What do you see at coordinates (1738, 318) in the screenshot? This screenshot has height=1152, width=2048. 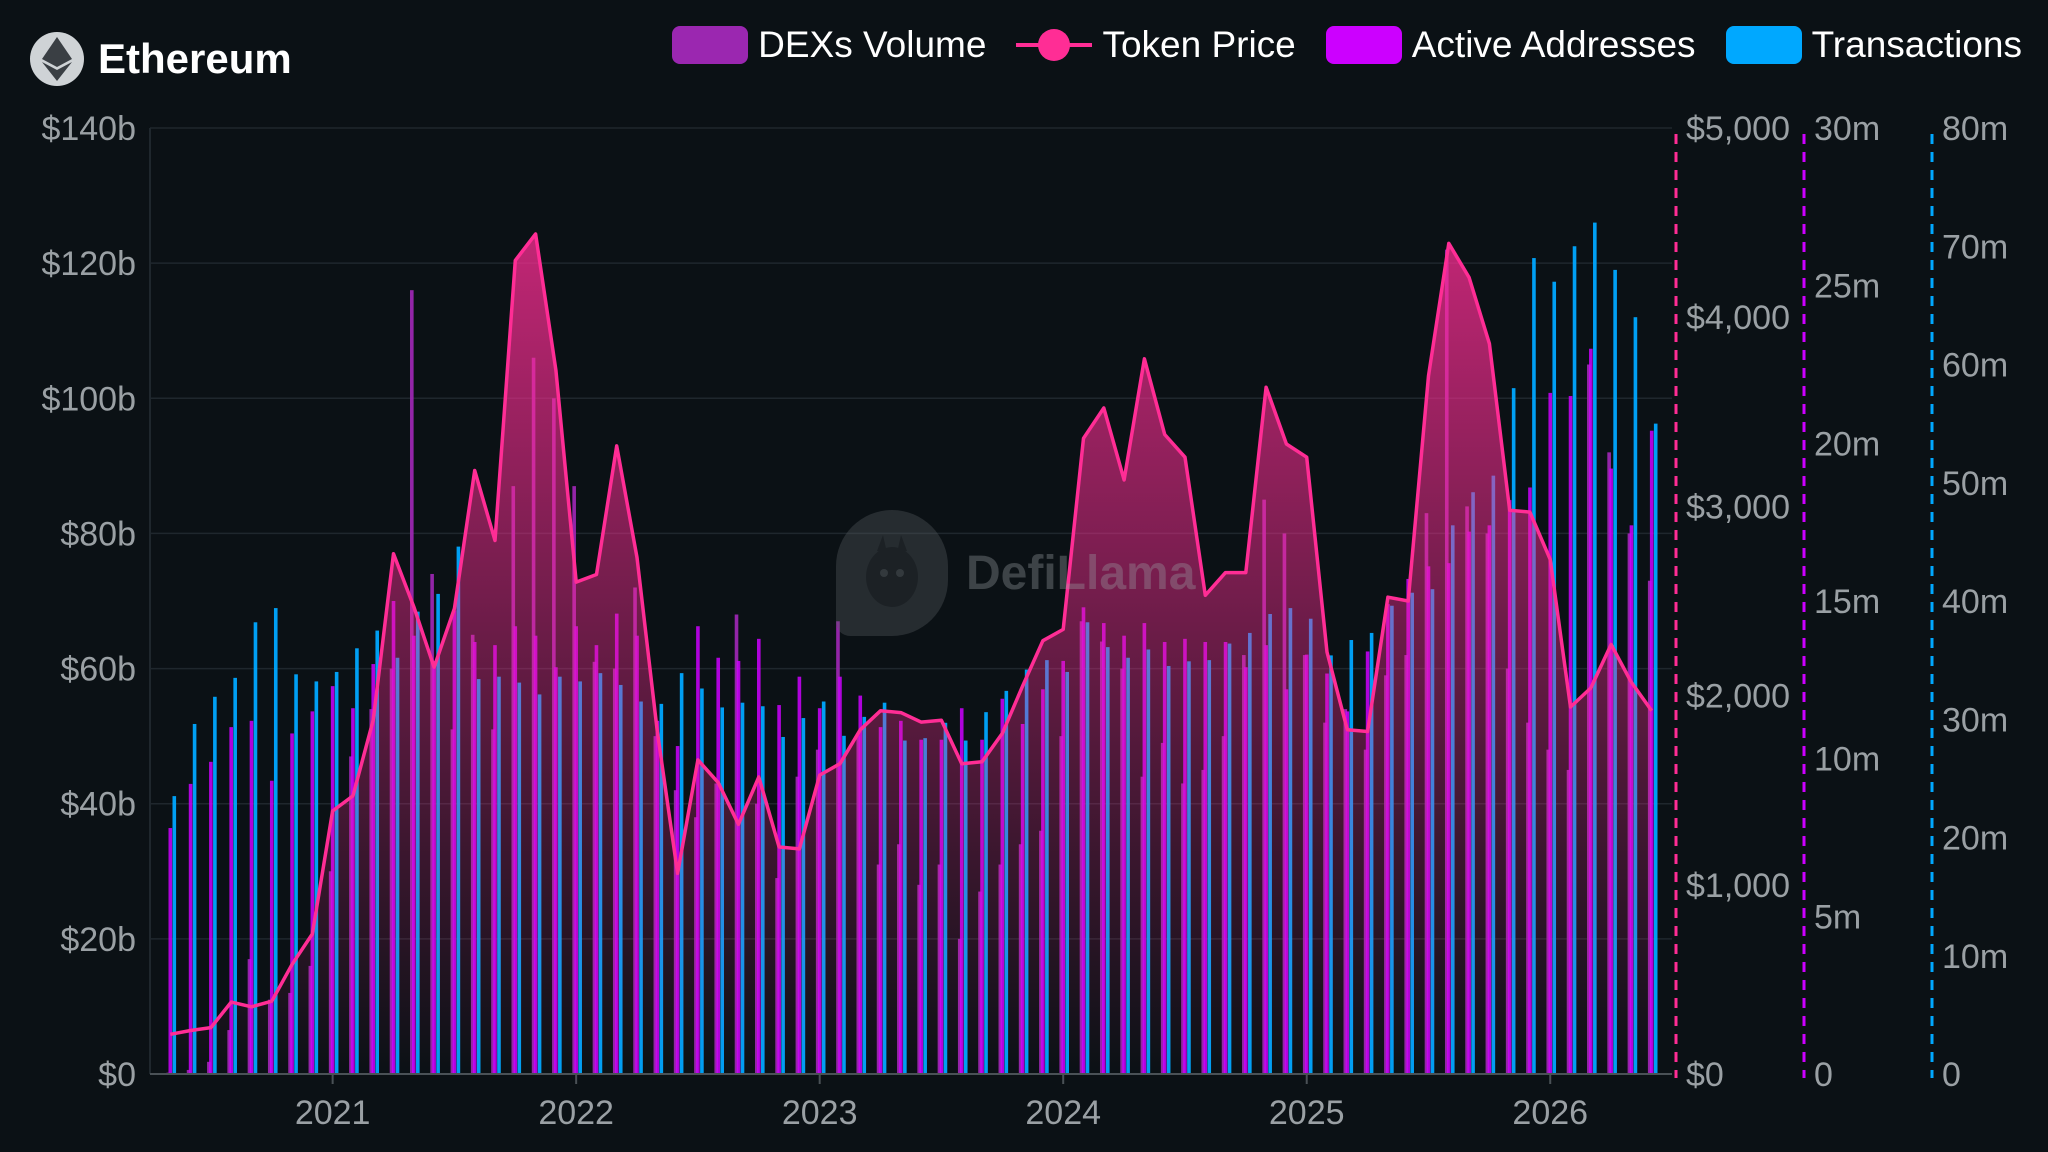 I see `y-tick-label-price: $4,000` at bounding box center [1738, 318].